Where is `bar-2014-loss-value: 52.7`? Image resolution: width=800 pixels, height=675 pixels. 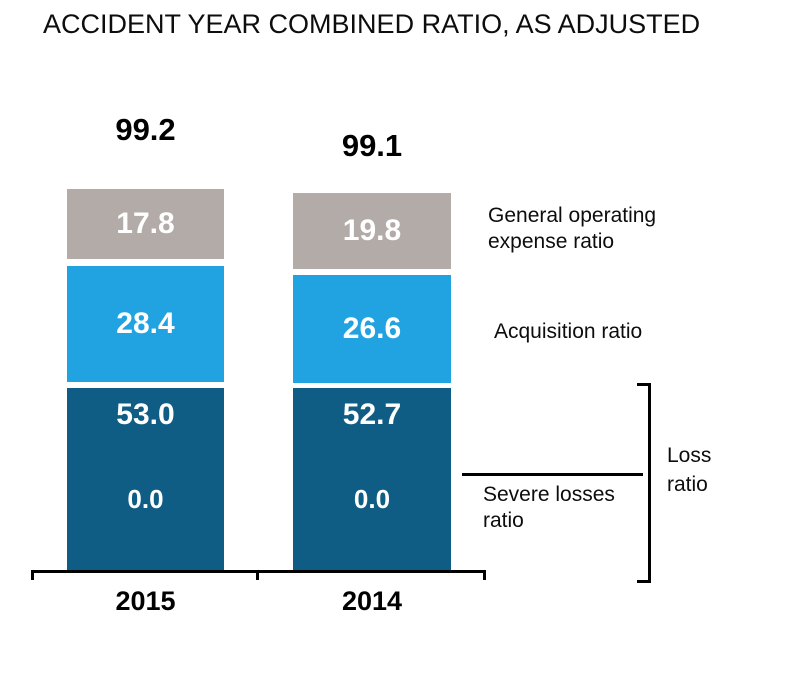
bar-2014-loss-value: 52.7 is located at coordinates (372, 414).